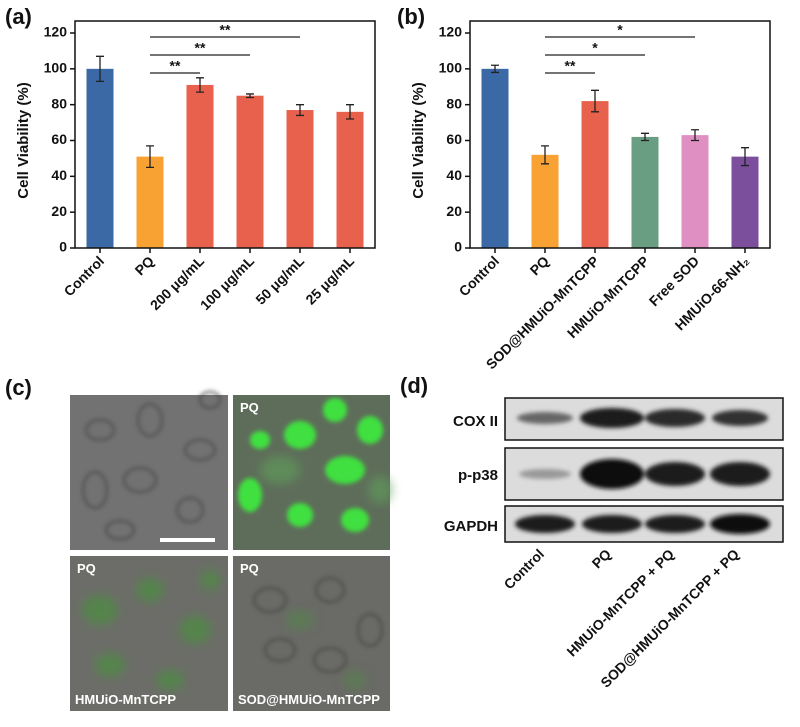  What do you see at coordinates (227, 282) in the screenshot?
I see `x-tick-label: 100 μg/mL` at bounding box center [227, 282].